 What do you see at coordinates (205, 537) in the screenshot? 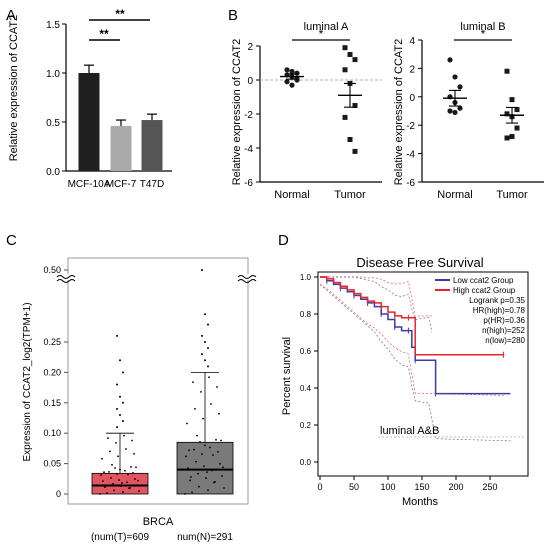
I see `chart-c-count-normal: num(N)=291` at bounding box center [205, 537].